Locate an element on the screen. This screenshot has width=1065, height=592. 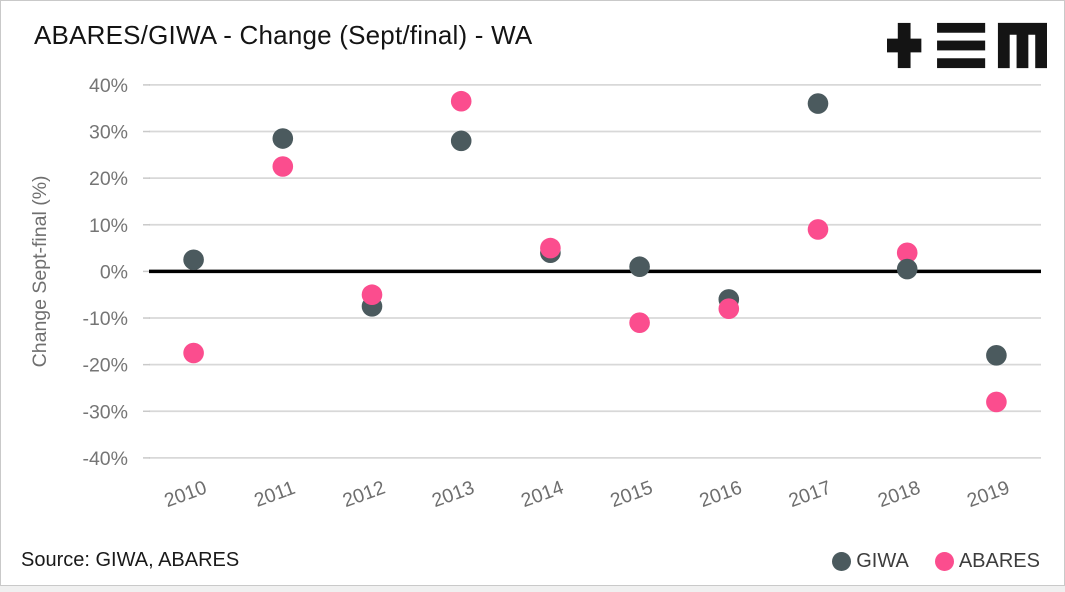
y-tick-label: -30% is located at coordinates (105, 412).